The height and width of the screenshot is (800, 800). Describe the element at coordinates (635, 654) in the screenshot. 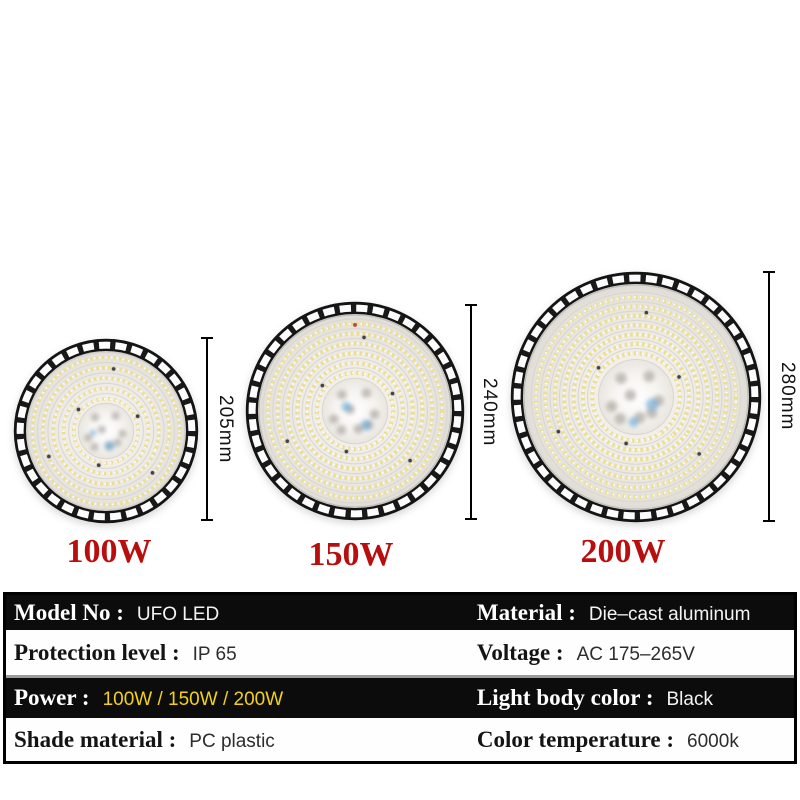

I see `spec-value-voltage: AC 175–265V` at that location.